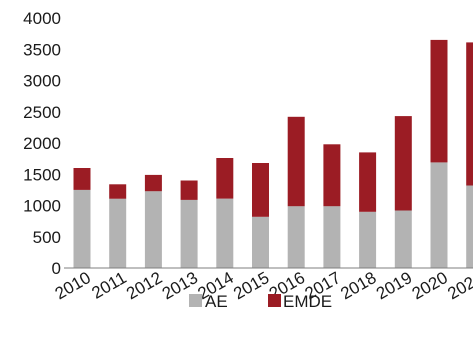  What do you see at coordinates (109, 285) in the screenshot?
I see `x-tick-label: 2011` at bounding box center [109, 285].